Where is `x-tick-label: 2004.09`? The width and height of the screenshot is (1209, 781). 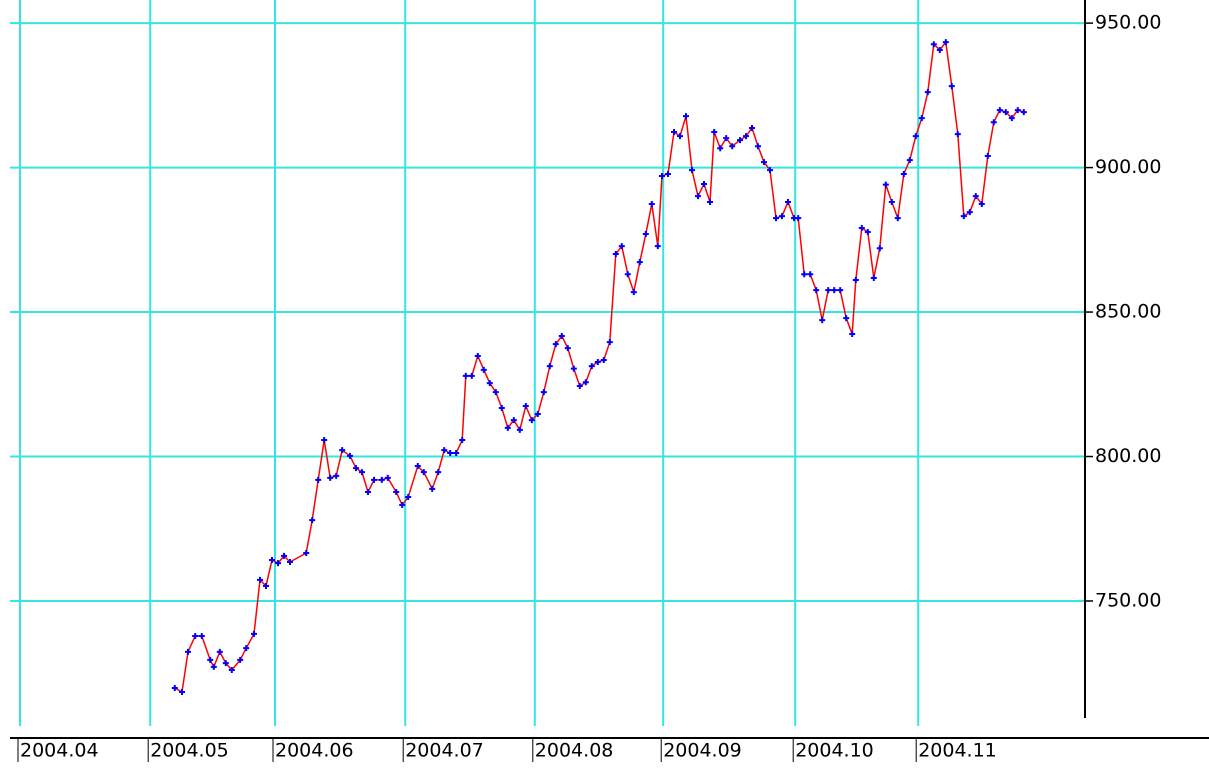
x-tick-label: 2004.09 is located at coordinates (702, 751).